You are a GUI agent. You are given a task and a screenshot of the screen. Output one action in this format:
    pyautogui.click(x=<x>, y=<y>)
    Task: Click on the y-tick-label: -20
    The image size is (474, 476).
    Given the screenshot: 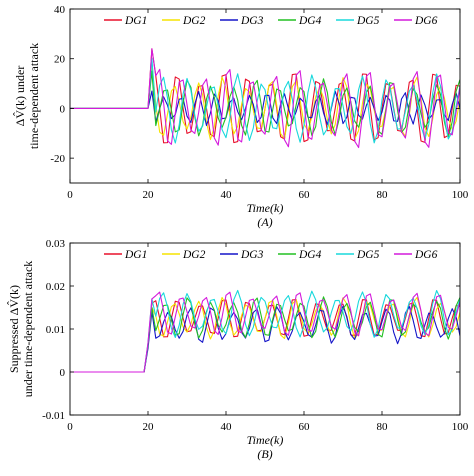 What is the action you would take?
    pyautogui.click(x=57, y=159)
    